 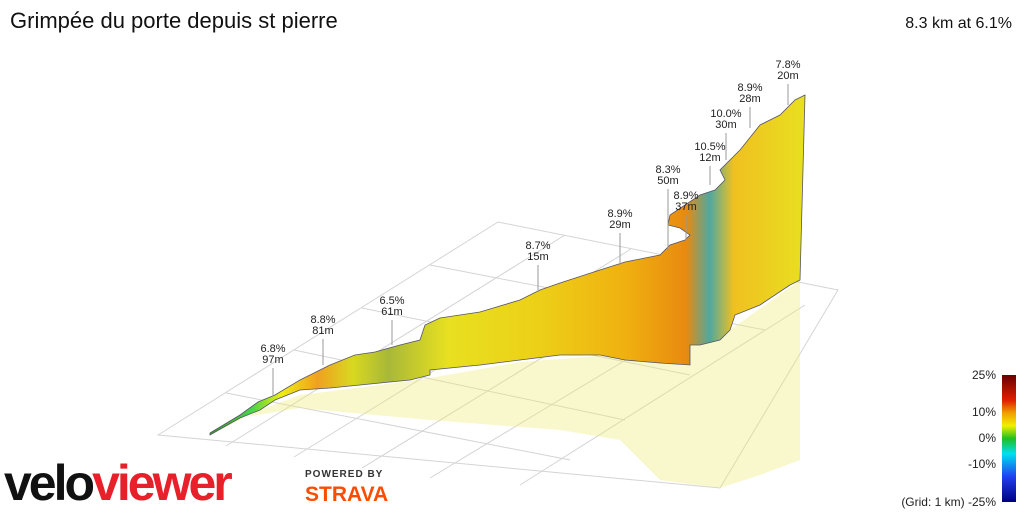 I want to click on logo-part: velo, so click(x=49, y=483).